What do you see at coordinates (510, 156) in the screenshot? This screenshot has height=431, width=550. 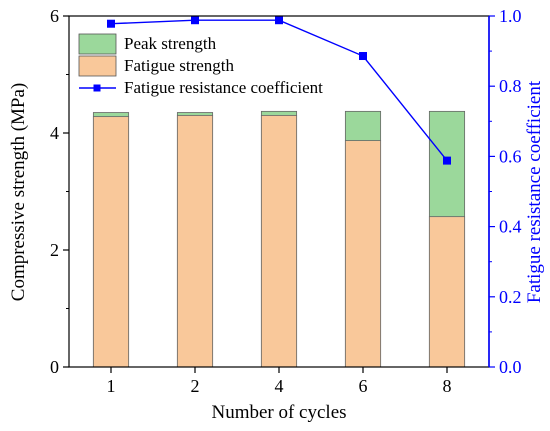 I see `y-right-tick-label: 0.6` at bounding box center [510, 156].